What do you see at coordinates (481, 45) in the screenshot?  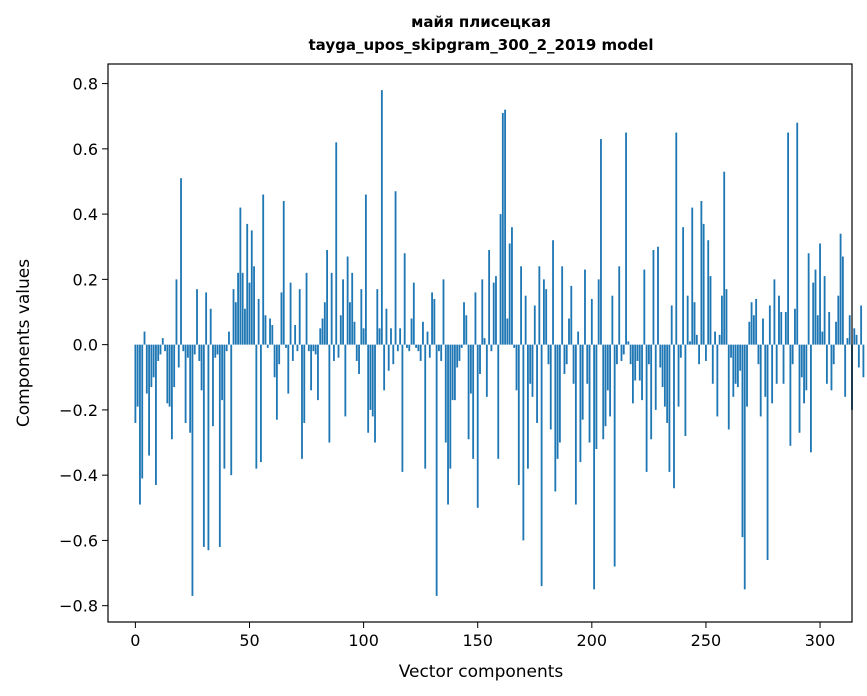 I see `chart-title-line-2: tayga_upos_skipgram_300_2_2019 model` at bounding box center [481, 45].